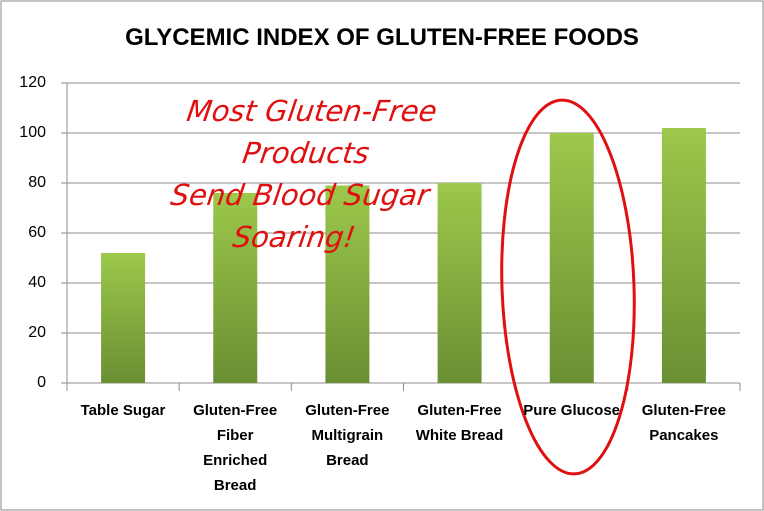 The height and width of the screenshot is (511, 764). Describe the element at coordinates (41, 382) in the screenshot. I see `y-tick-label: 0` at that location.